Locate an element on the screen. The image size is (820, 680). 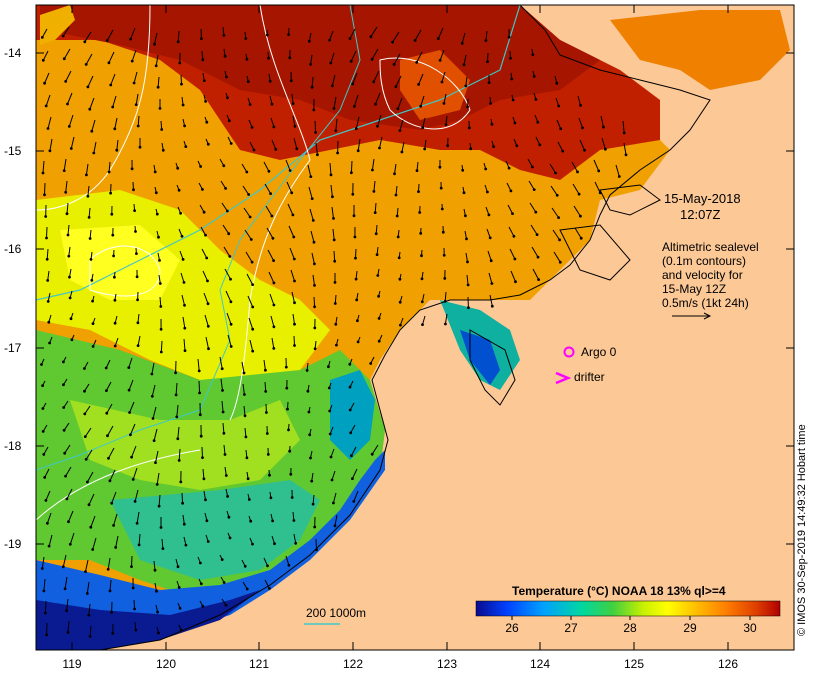
lon-tick-label: 120 is located at coordinates (166, 664).